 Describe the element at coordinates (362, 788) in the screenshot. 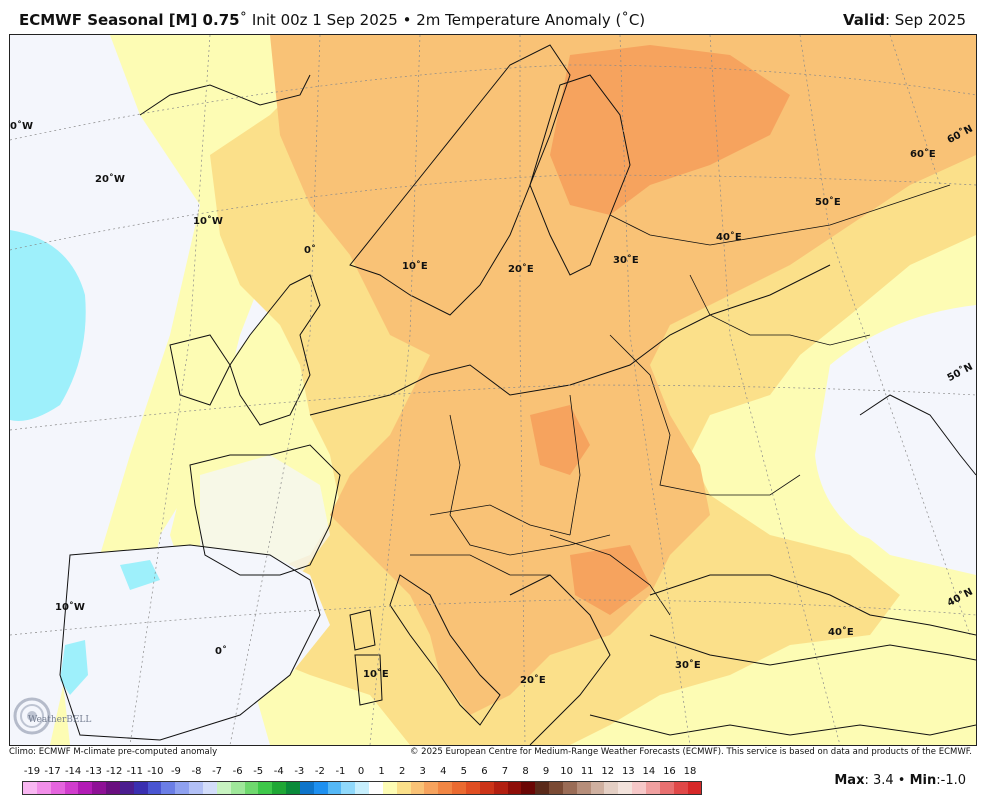

I see `legend-colorbar` at that location.